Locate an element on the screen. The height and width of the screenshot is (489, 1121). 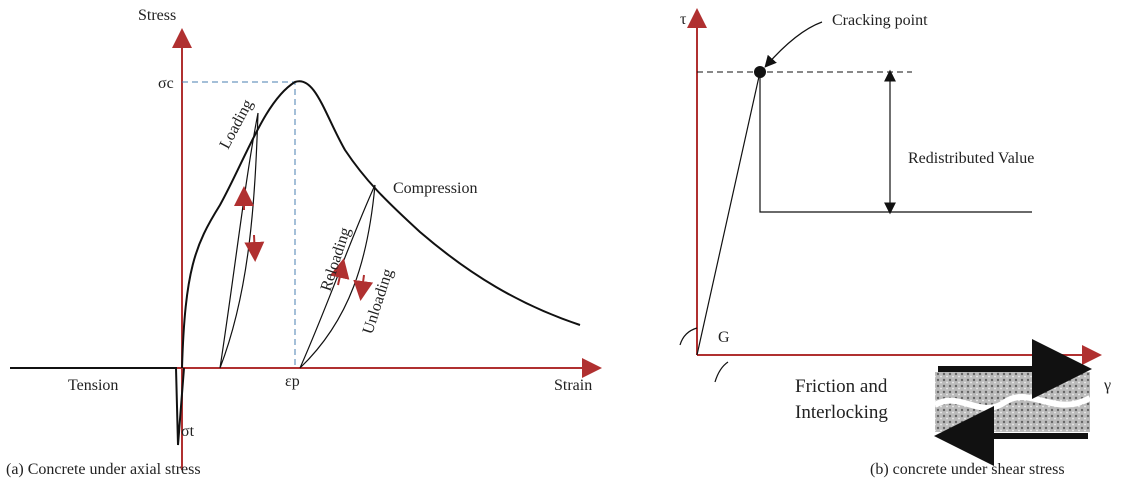
label: Reloading is located at coordinates (336, 259).